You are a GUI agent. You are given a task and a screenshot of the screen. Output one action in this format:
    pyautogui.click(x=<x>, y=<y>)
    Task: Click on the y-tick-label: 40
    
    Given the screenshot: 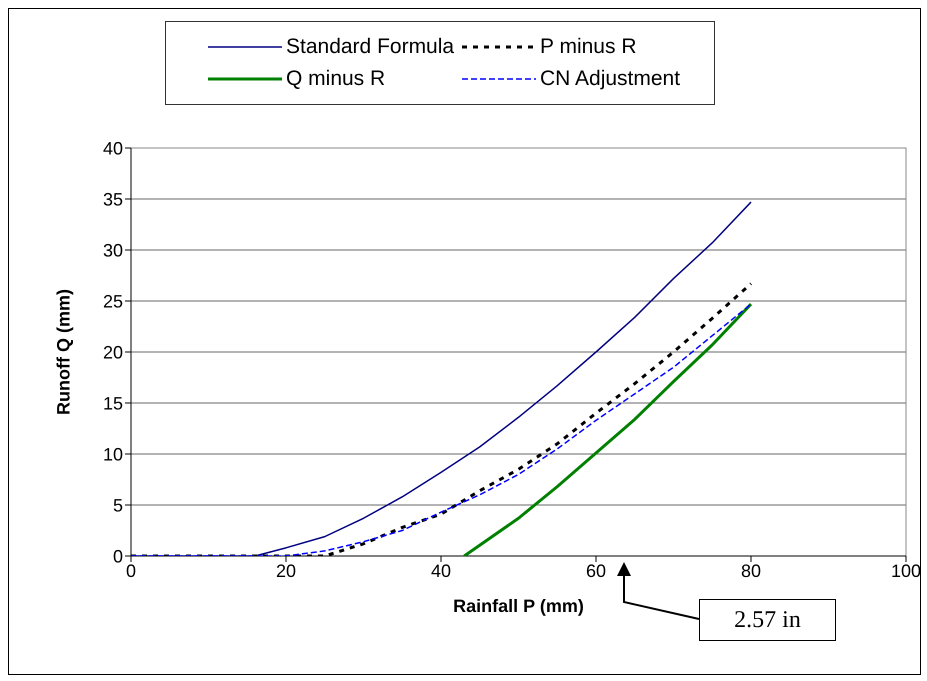 What is the action you would take?
    pyautogui.click(x=112, y=148)
    